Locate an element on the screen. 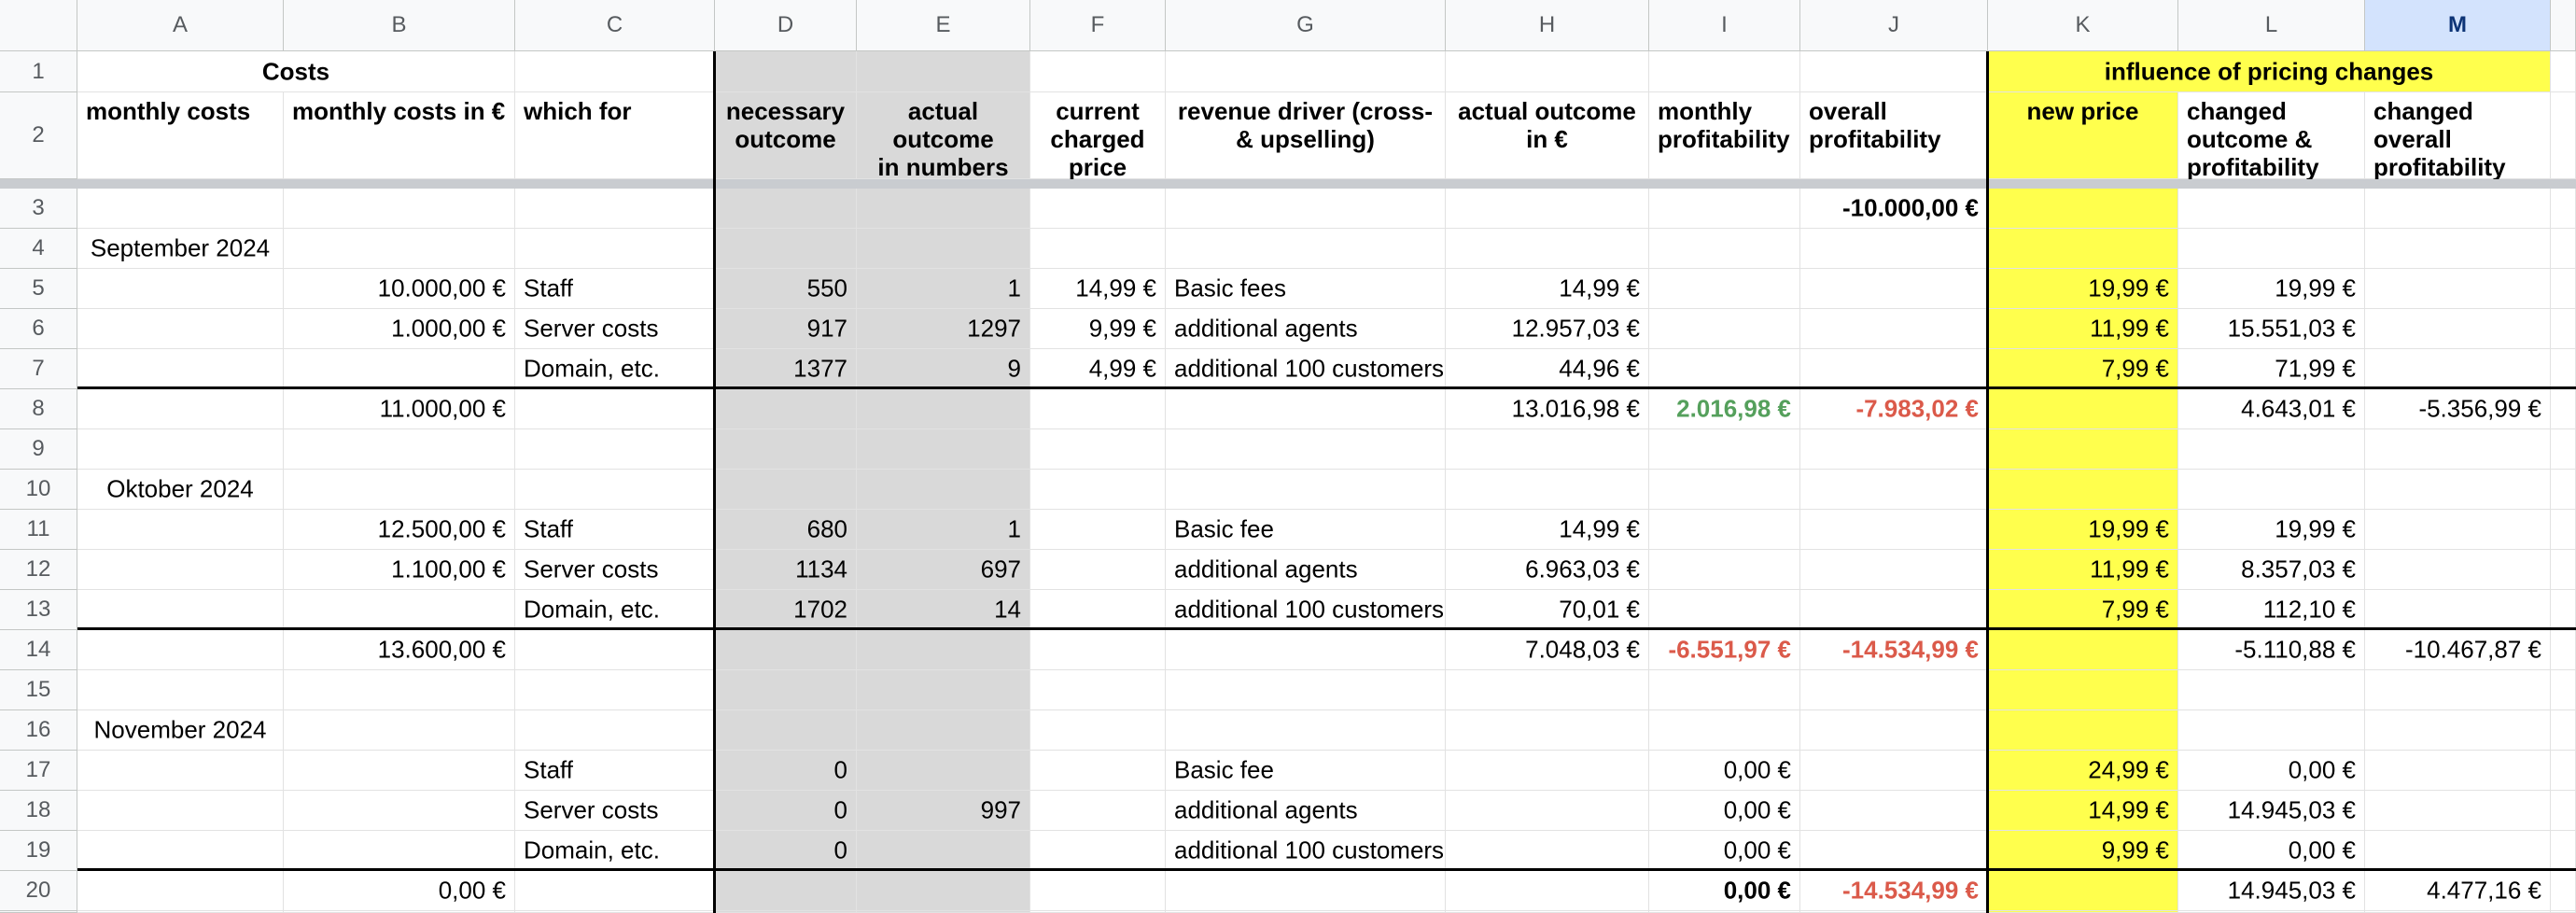 Image resolution: width=2576 pixels, height=913 pixels. cell-H6: 12.957,03 € is located at coordinates (1547, 329).